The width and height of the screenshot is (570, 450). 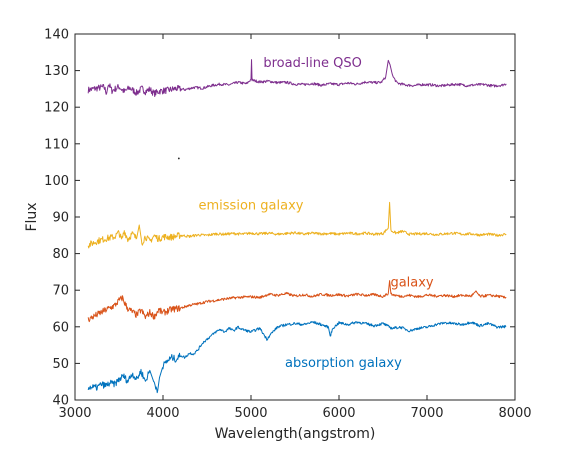 I want to click on x-tick-label: 6000, so click(x=338, y=413).